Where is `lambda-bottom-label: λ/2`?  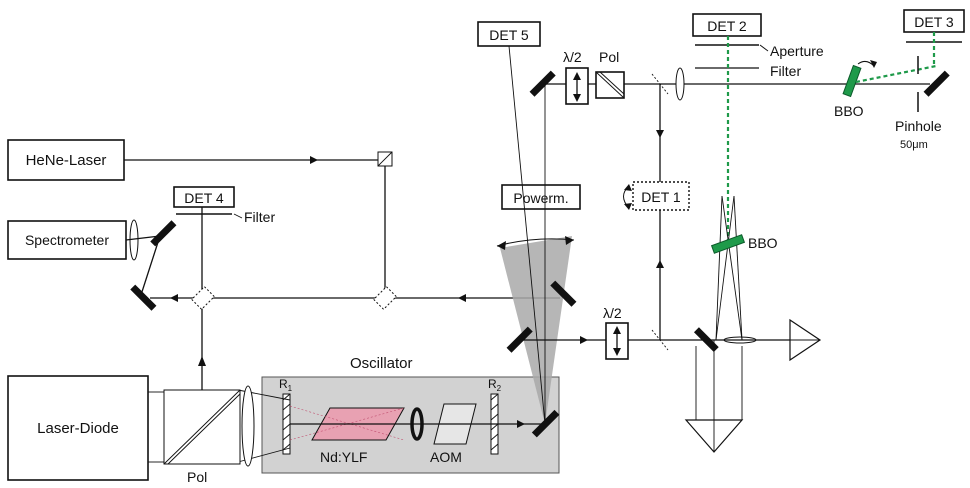 lambda-bottom-label: λ/2 is located at coordinates (612, 313).